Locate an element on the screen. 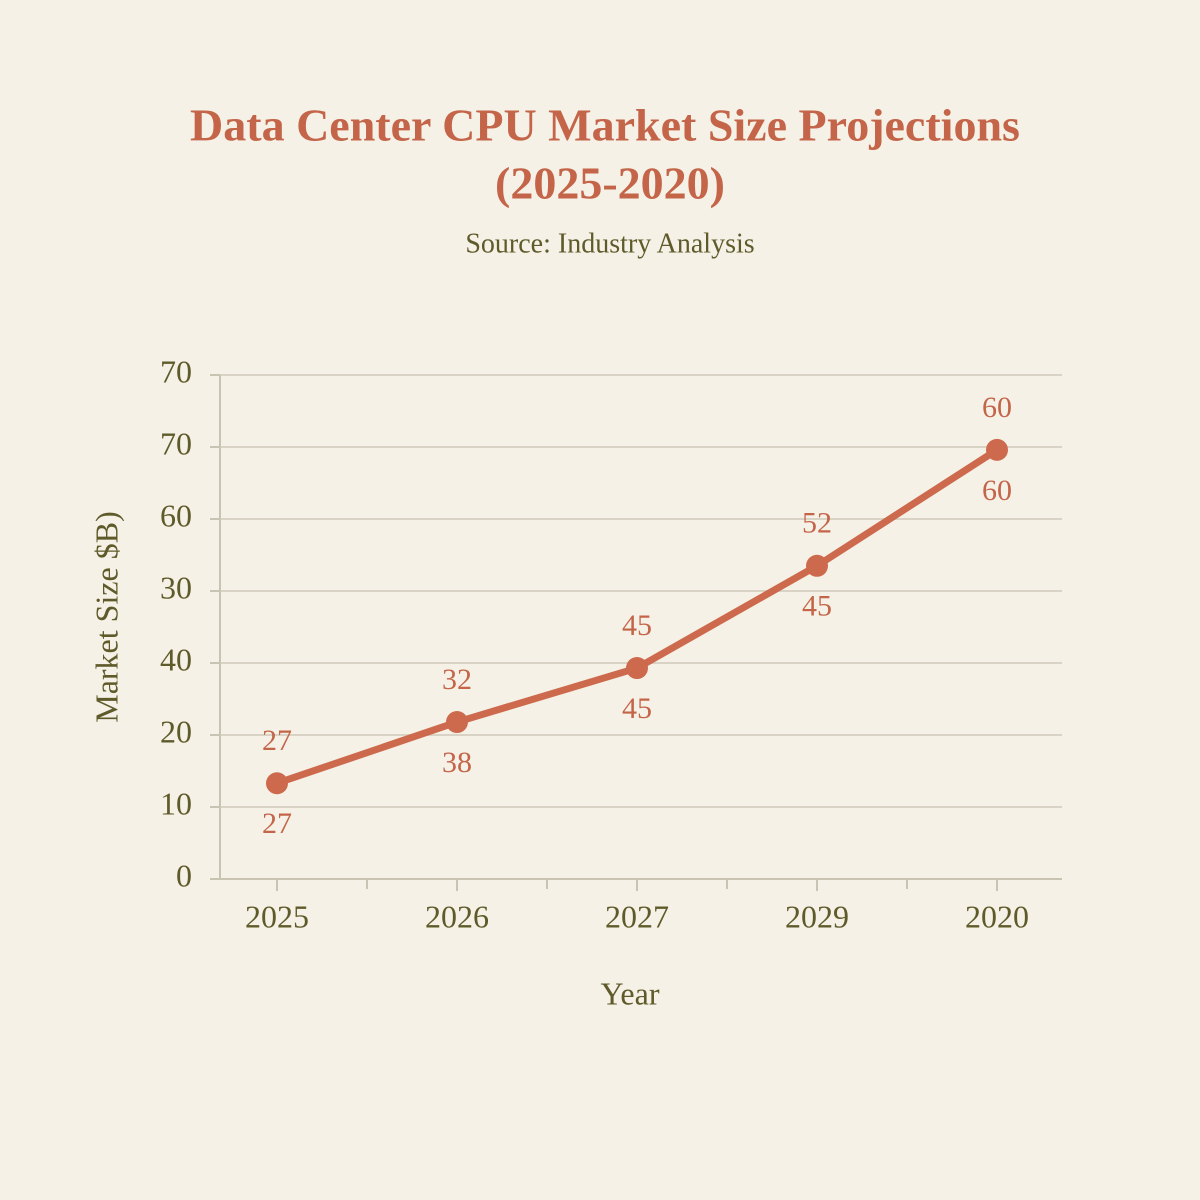  y-tick-label: 20 is located at coordinates (176, 731).